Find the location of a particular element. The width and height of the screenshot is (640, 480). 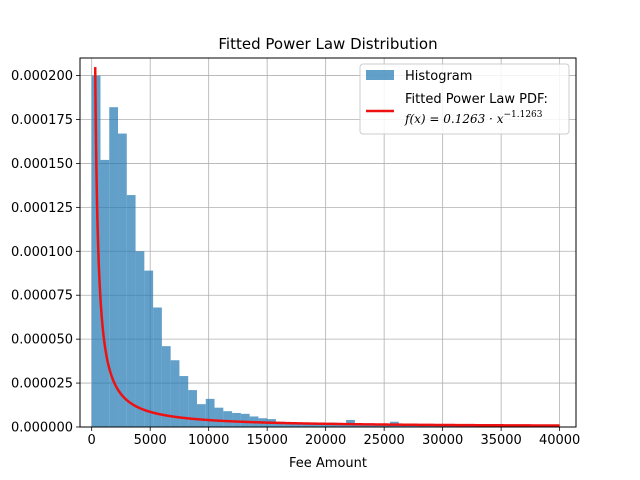

x-tick-label: 5000 is located at coordinates (150, 440).